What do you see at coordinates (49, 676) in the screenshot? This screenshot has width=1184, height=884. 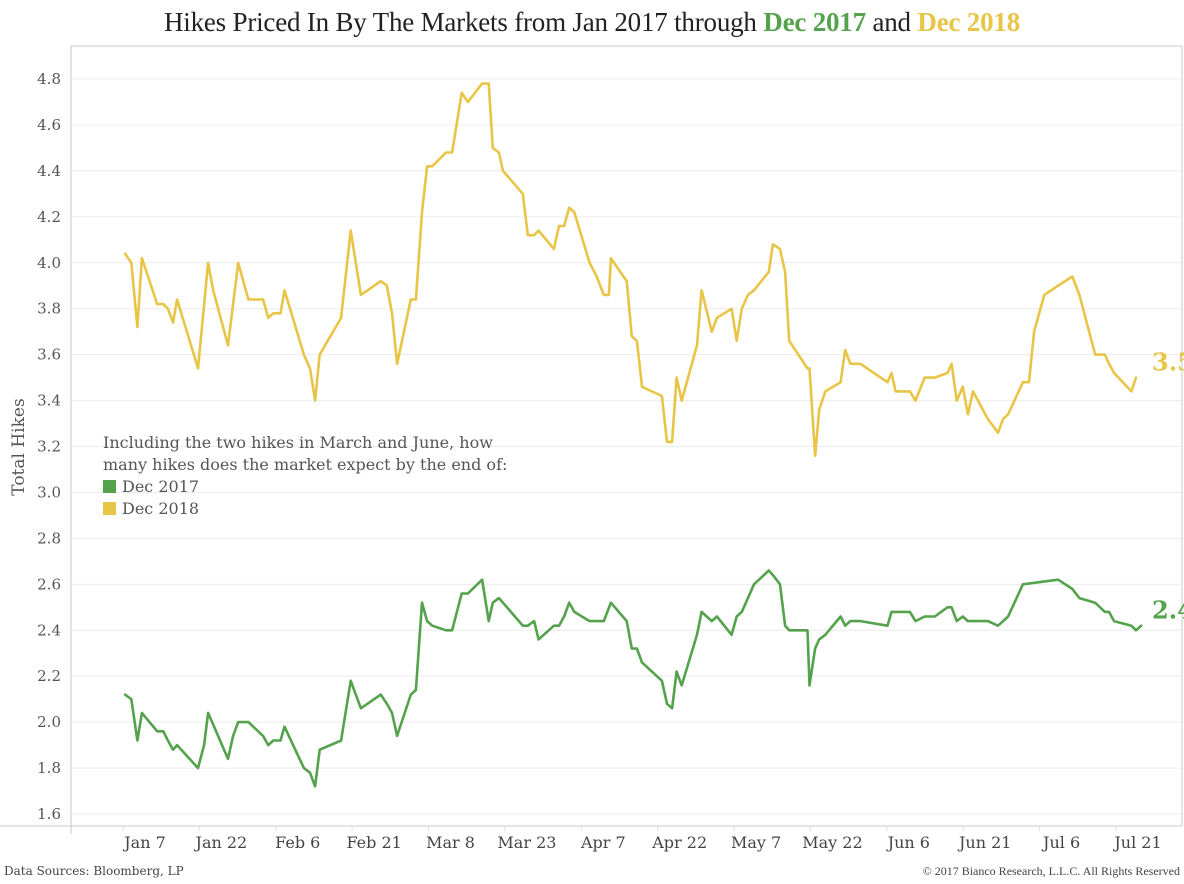 I see `y-tick-label: 2.2` at bounding box center [49, 676].